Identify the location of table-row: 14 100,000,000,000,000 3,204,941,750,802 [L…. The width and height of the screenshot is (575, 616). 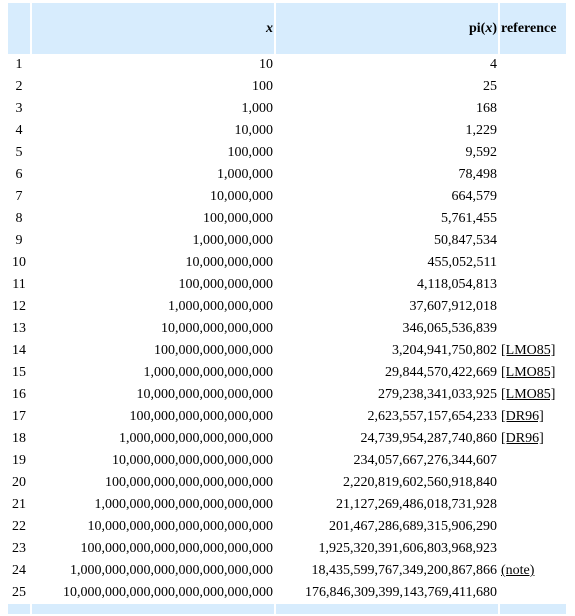
(287, 351).